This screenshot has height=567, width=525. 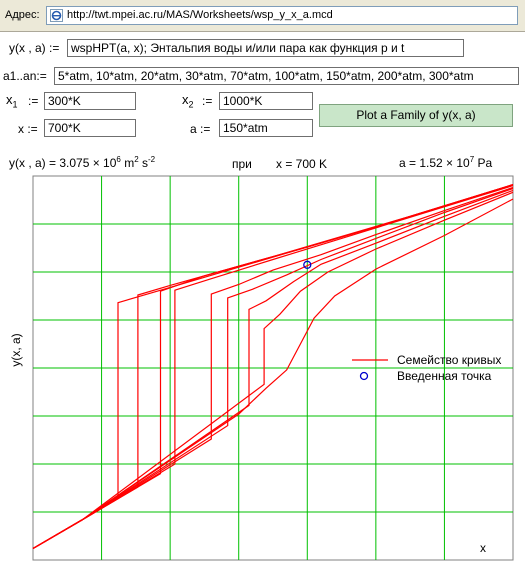 I want to click on x2-assign: :=, so click(x=207, y=101).